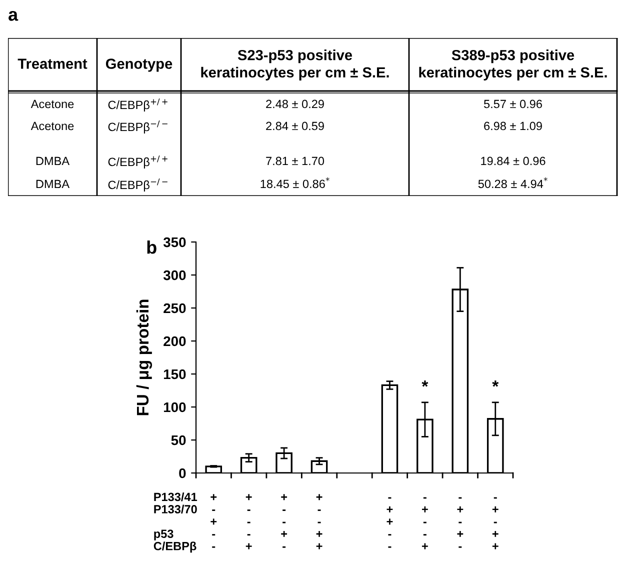 The image size is (620, 564). What do you see at coordinates (295, 161) in the screenshot?
I see `text: 7.81 ± 1.70` at bounding box center [295, 161].